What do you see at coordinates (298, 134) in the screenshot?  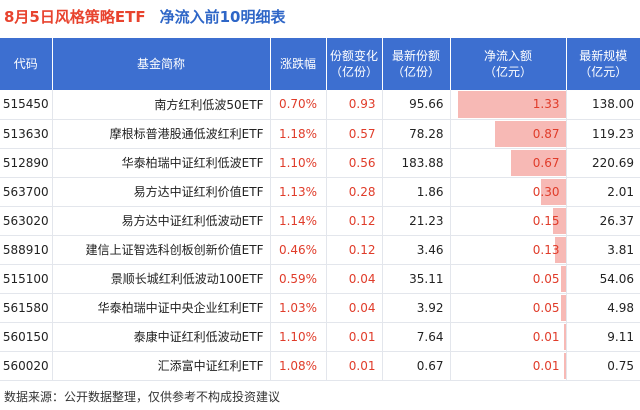 I see `price-change-cell: 1.18%` at bounding box center [298, 134].